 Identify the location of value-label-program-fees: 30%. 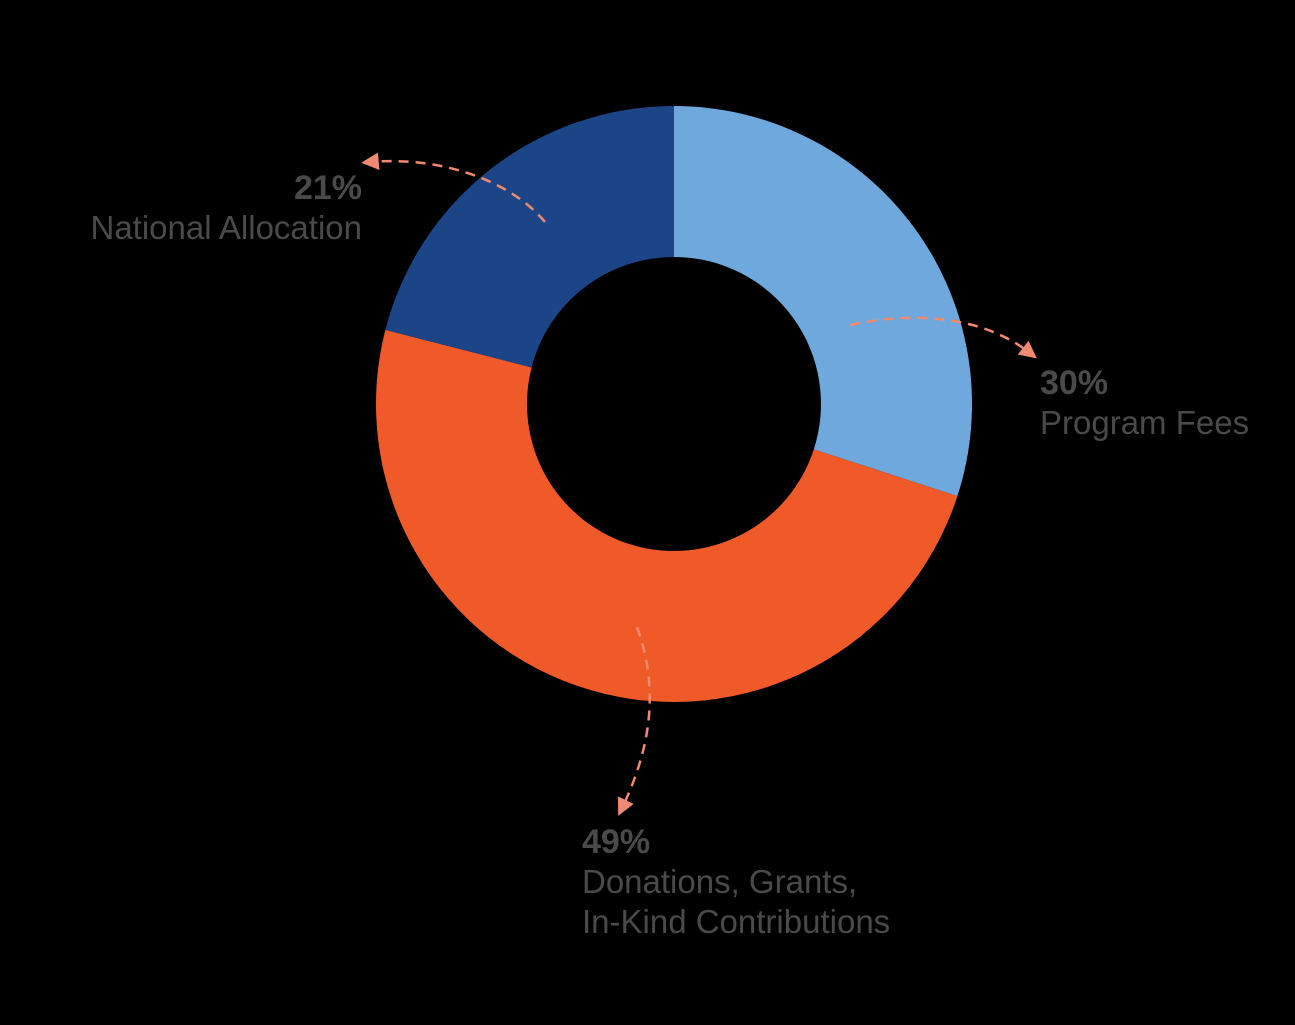
(1074, 383).